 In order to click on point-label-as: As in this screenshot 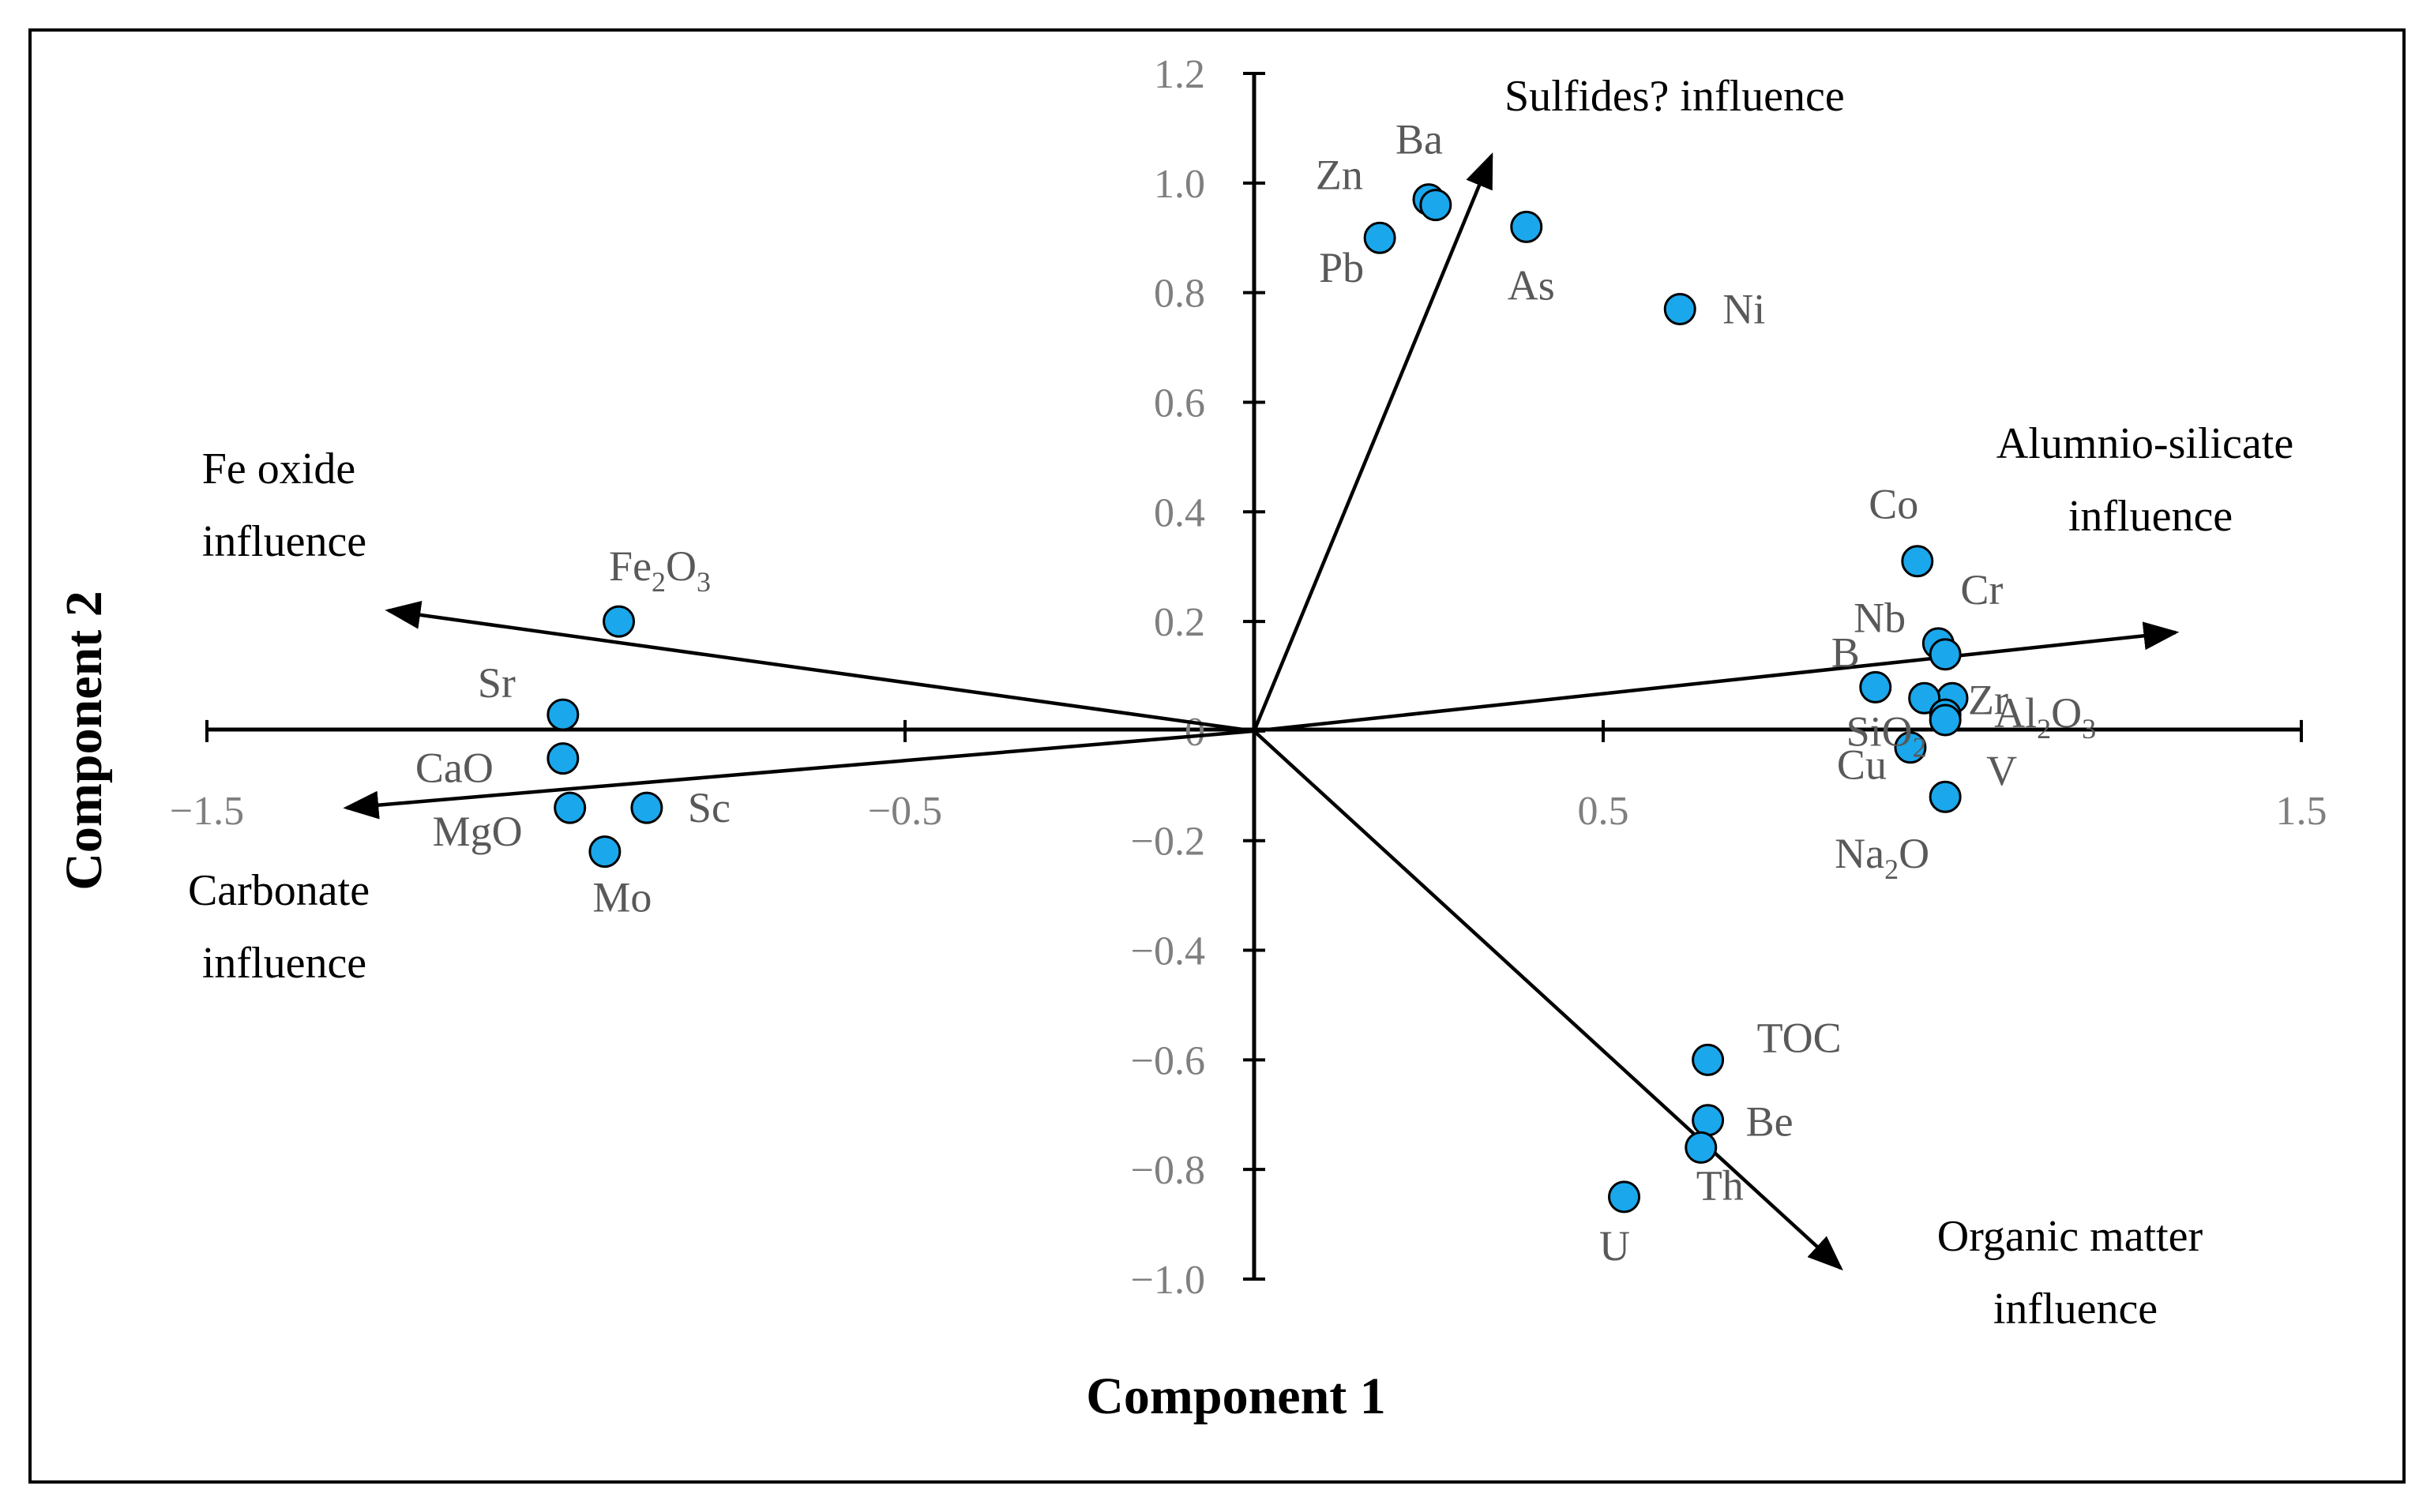, I will do `click(1532, 285)`.